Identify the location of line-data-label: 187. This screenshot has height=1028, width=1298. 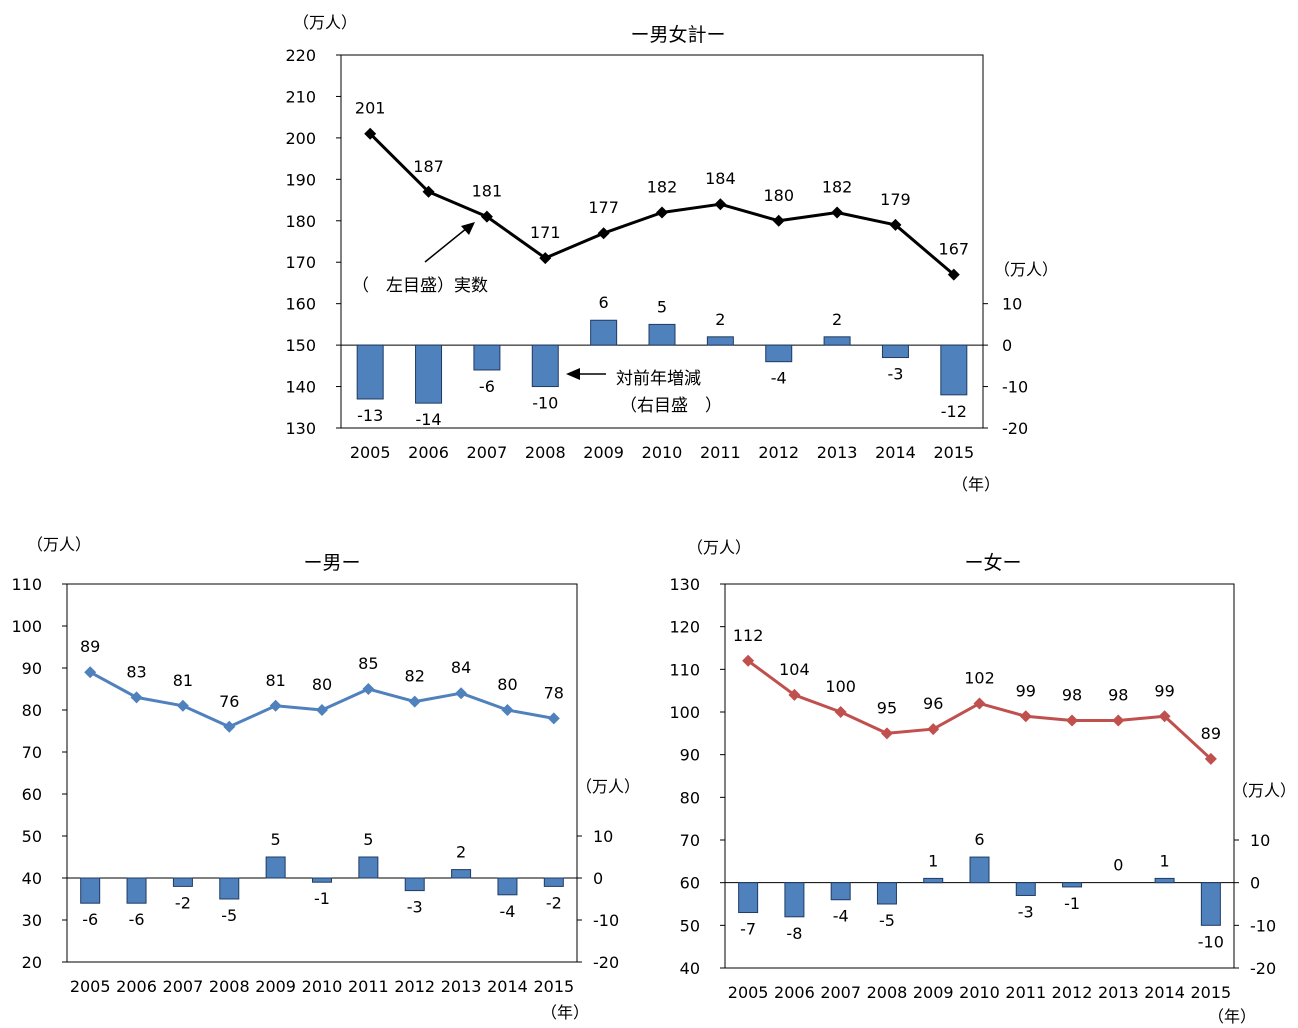
(428, 166).